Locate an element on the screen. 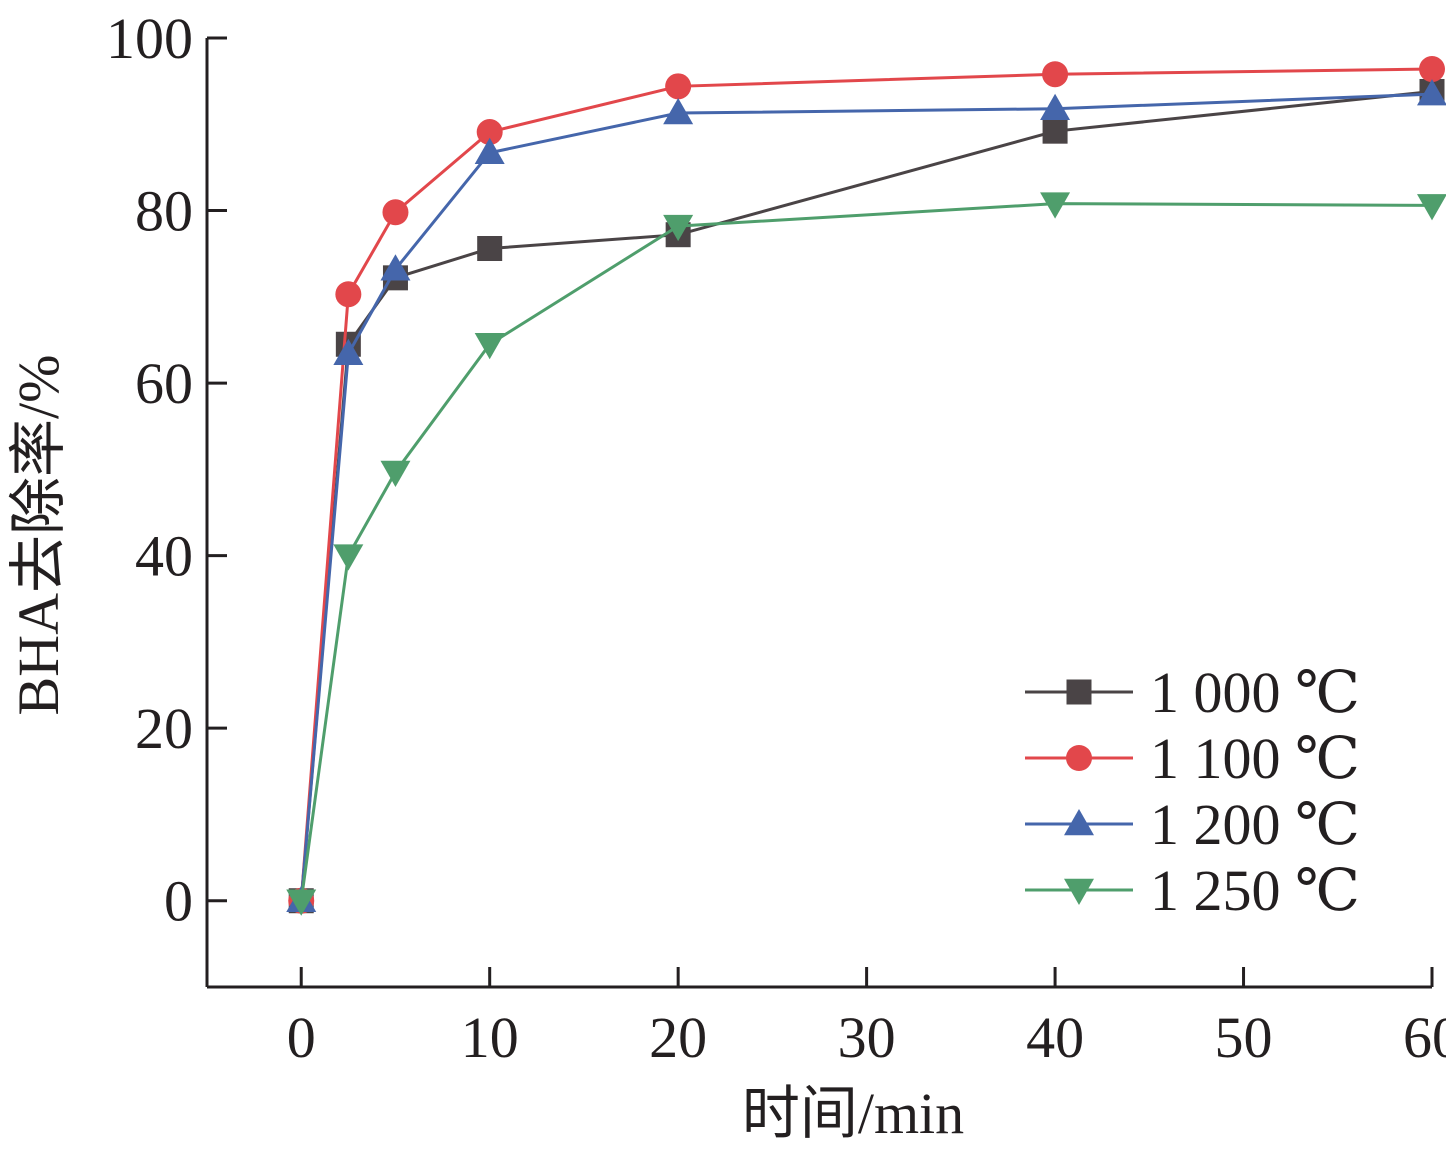 This screenshot has width=1446, height=1160. y-axis-label: BHA去除率/% is located at coordinates (38, 535).